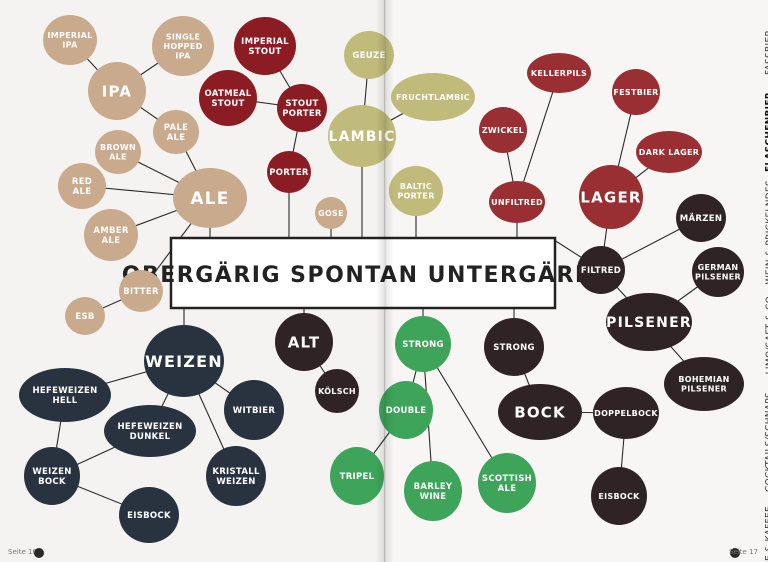 This screenshot has height=562, width=768. I want to click on node-double: DOUBLE, so click(406, 410).